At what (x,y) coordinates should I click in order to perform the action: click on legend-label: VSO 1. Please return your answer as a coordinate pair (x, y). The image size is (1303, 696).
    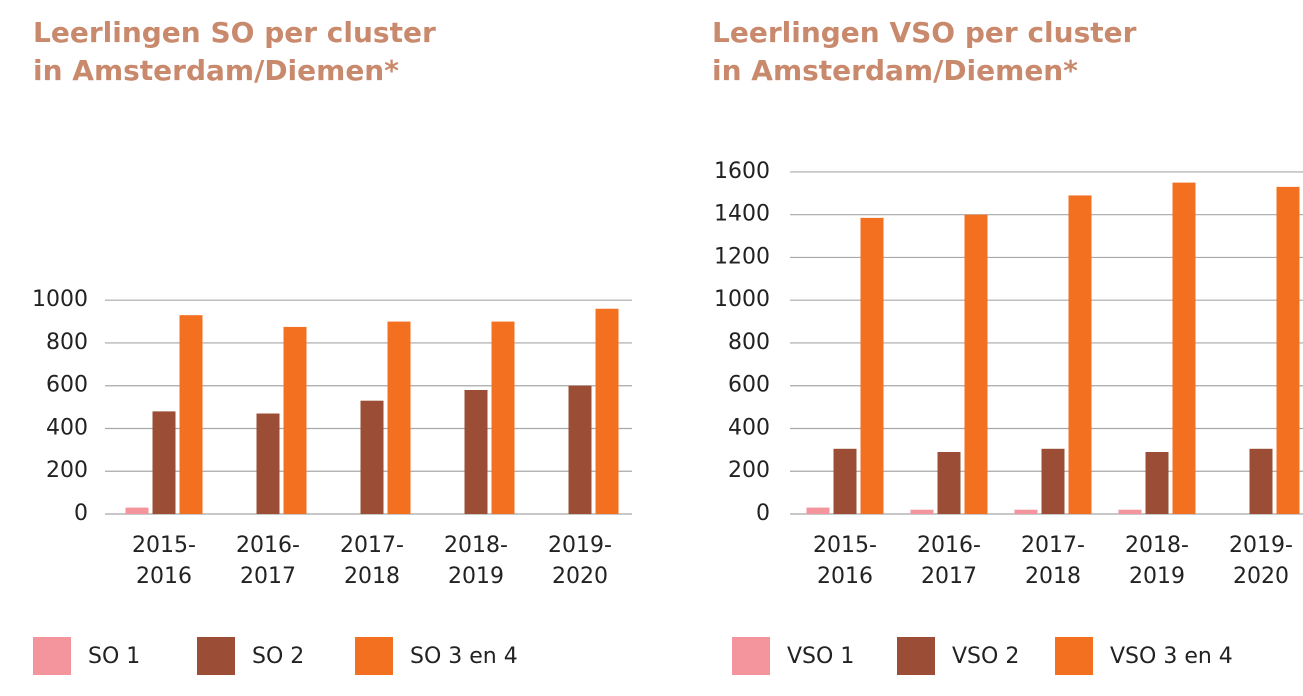
    Looking at the image, I should click on (820, 656).